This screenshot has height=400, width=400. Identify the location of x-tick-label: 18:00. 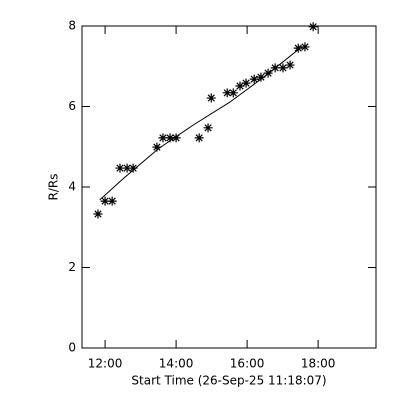
(318, 364).